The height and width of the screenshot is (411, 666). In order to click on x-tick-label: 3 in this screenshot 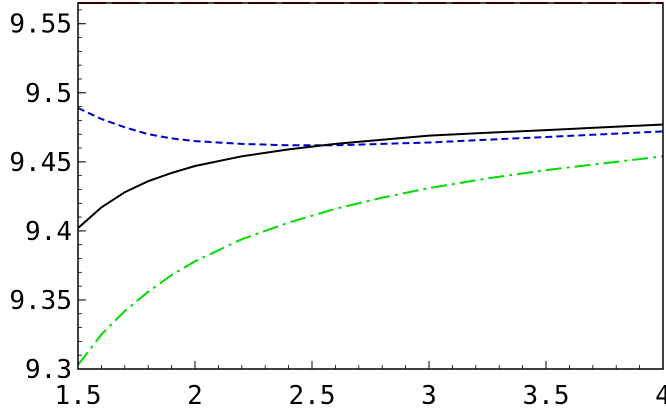, I will do `click(429, 396)`.